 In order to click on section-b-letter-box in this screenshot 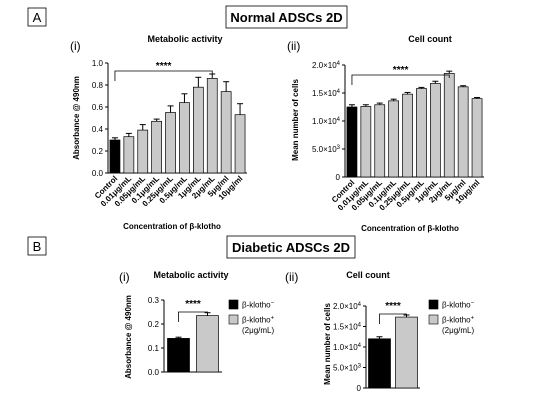, I will do `click(37, 246)`.